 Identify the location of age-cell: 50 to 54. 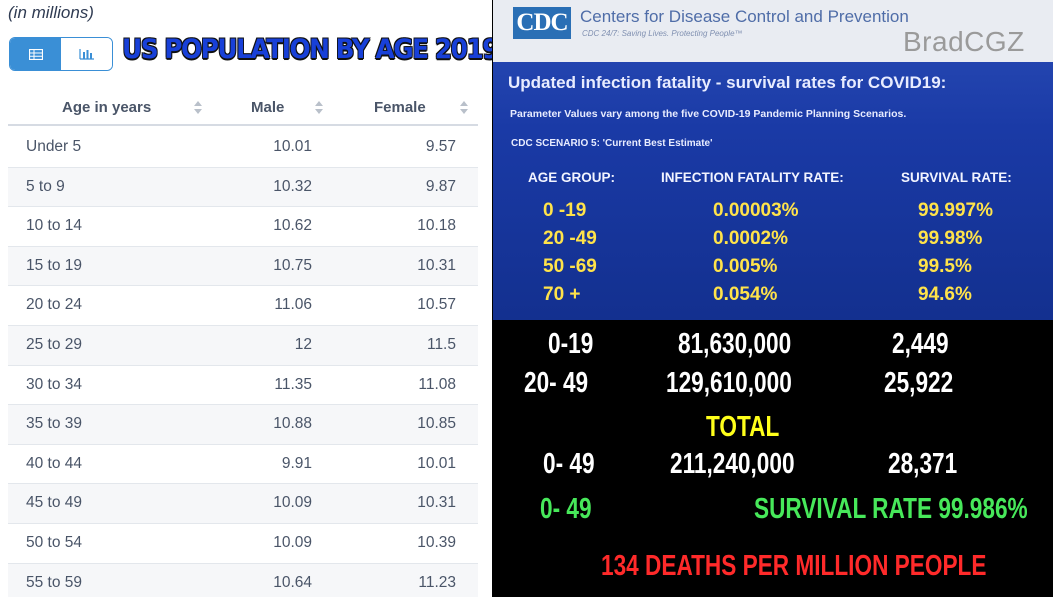
(54, 542).